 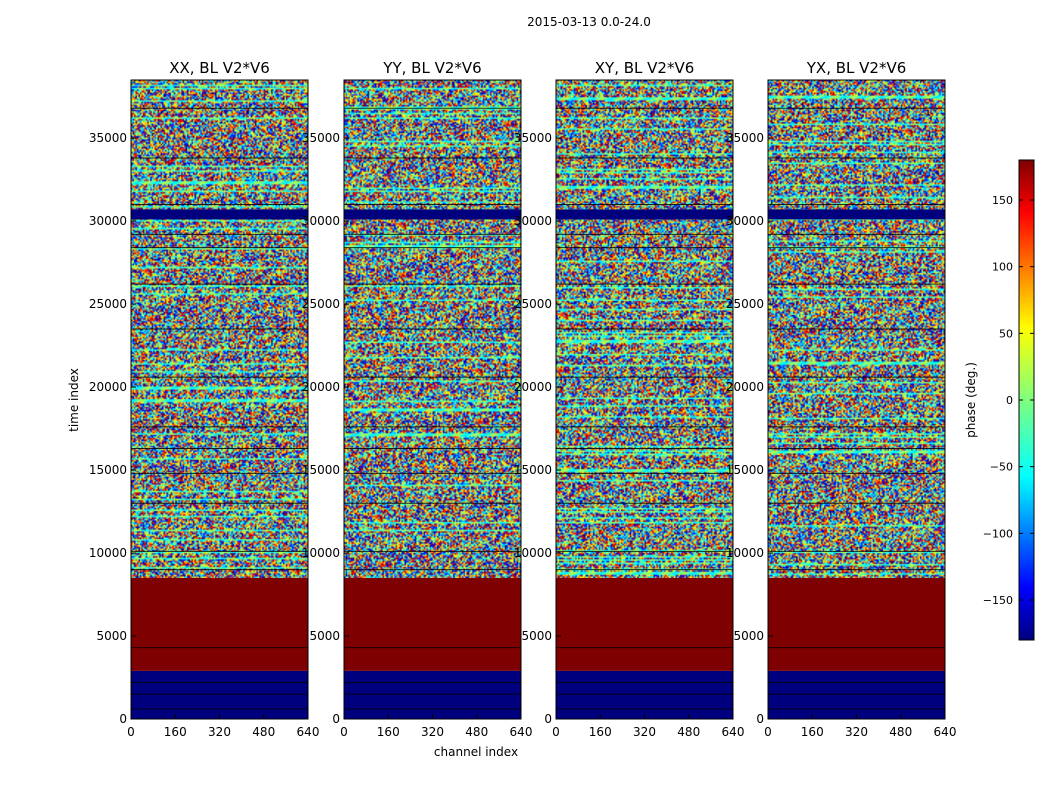 I want to click on y-axis-label: time index, so click(x=74, y=400).